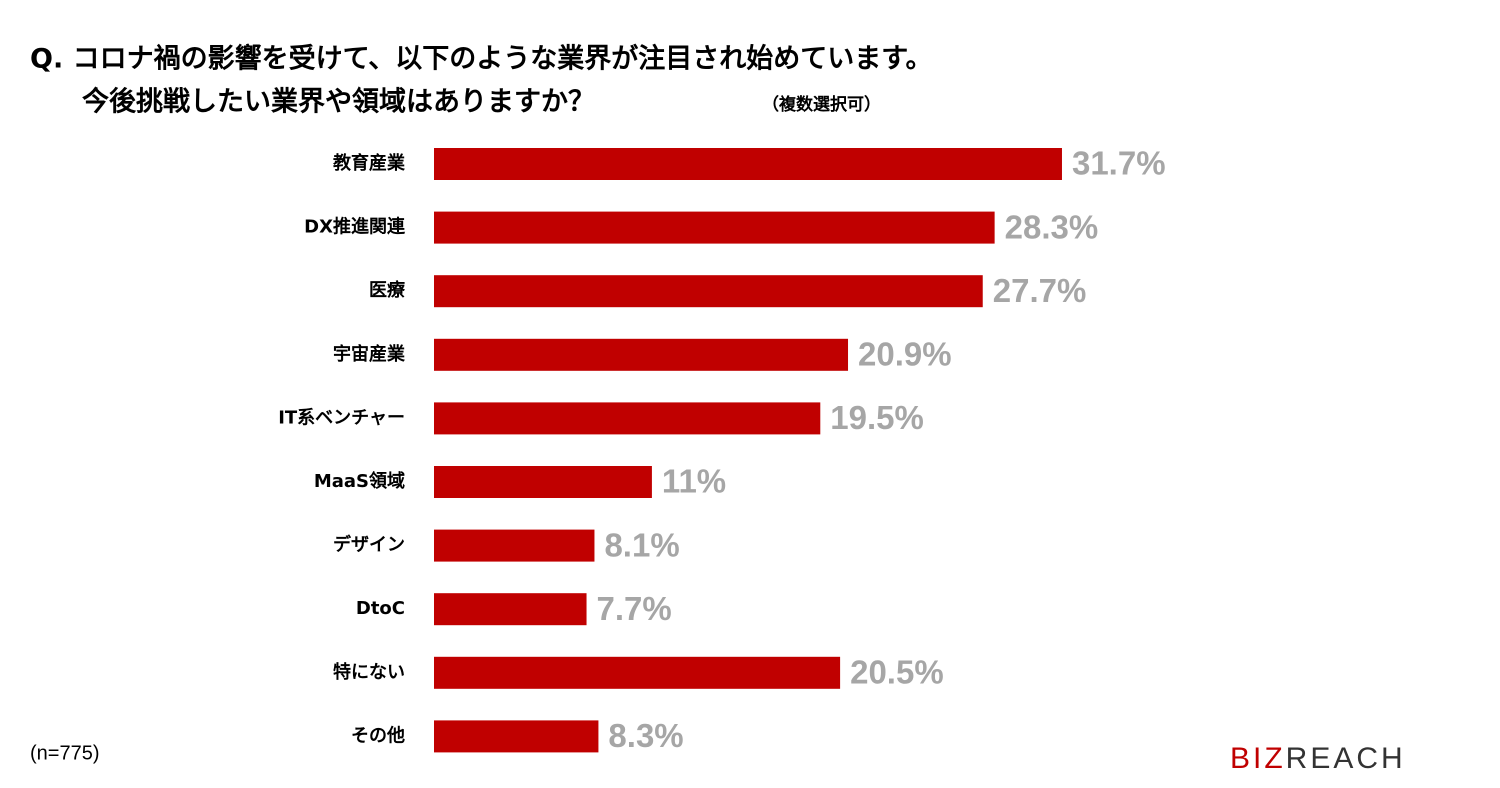 The image size is (1500, 788). I want to click on subtitle-note: （複数選択可）, so click(821, 104).